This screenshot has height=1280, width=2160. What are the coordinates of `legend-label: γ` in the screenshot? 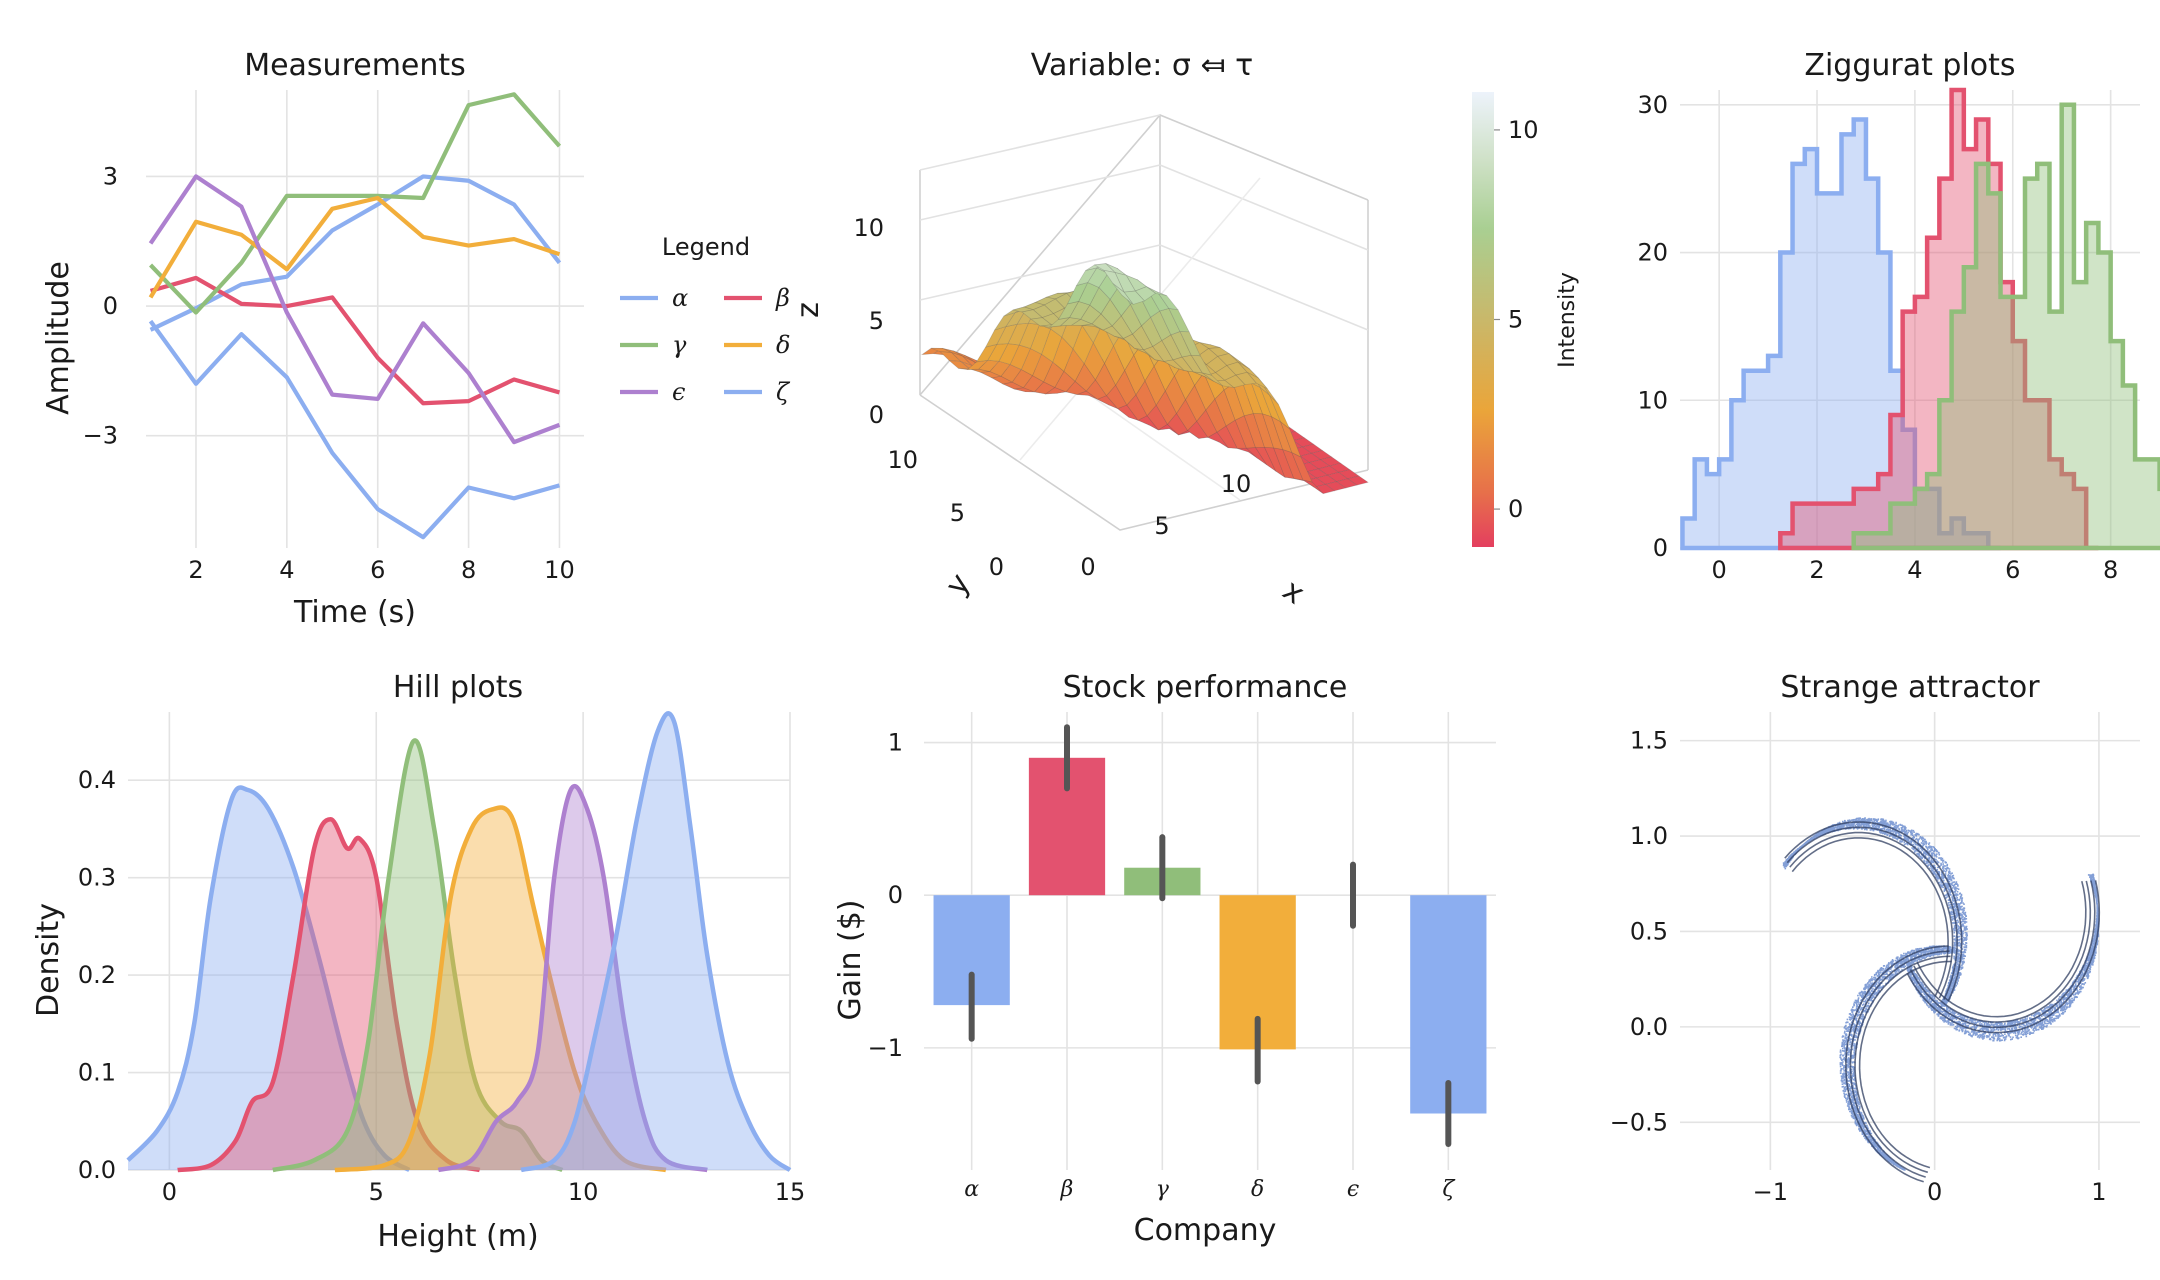 It's located at (679, 345).